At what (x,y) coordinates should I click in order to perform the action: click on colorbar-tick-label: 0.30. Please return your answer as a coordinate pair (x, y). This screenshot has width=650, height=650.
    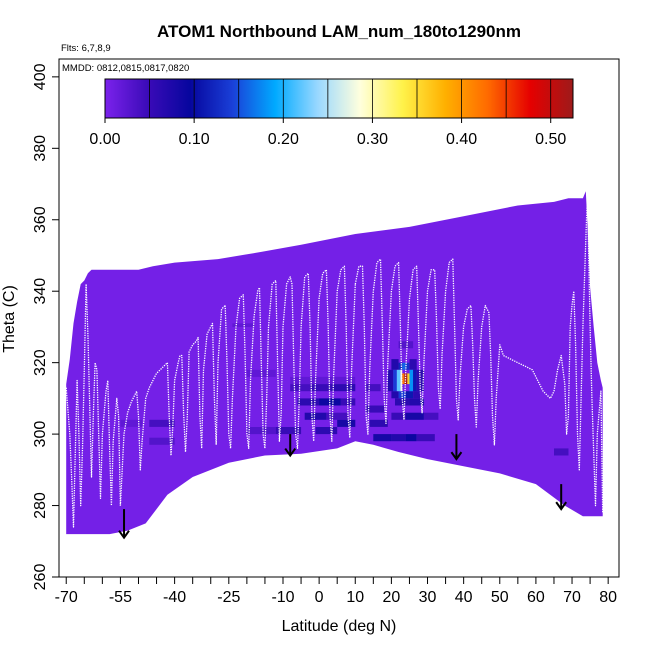
    Looking at the image, I should click on (372, 139).